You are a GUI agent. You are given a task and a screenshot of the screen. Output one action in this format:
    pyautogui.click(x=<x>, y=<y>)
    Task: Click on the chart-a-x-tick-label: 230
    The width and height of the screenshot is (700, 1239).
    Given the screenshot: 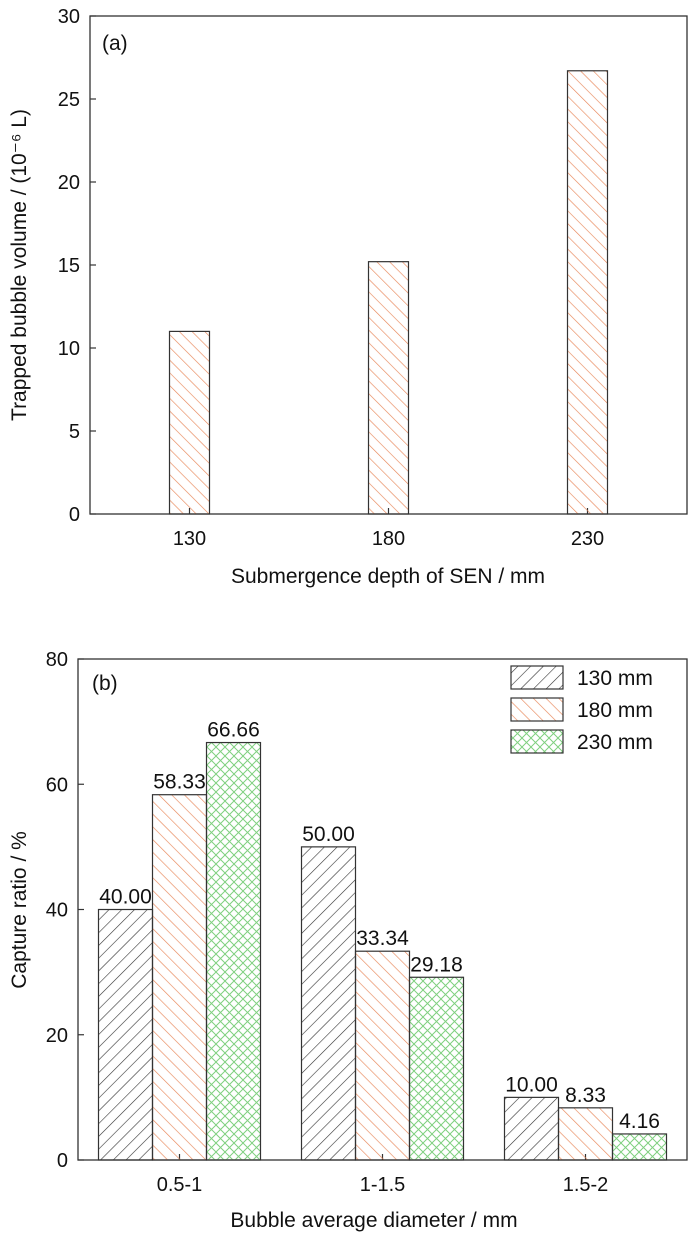 What is the action you would take?
    pyautogui.click(x=587, y=539)
    